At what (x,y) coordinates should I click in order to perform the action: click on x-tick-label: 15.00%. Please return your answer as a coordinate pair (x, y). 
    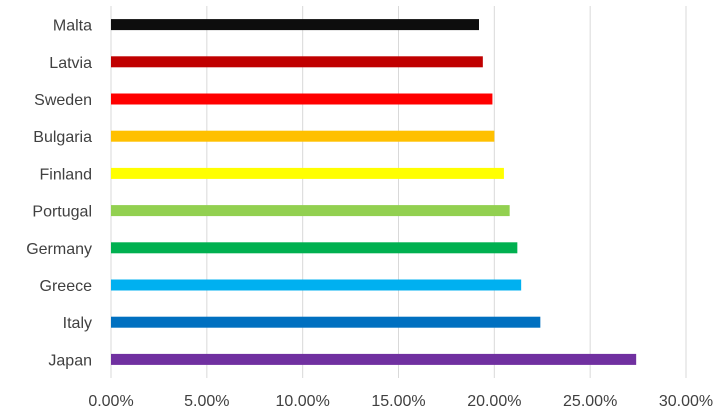
    Looking at the image, I should click on (398, 401).